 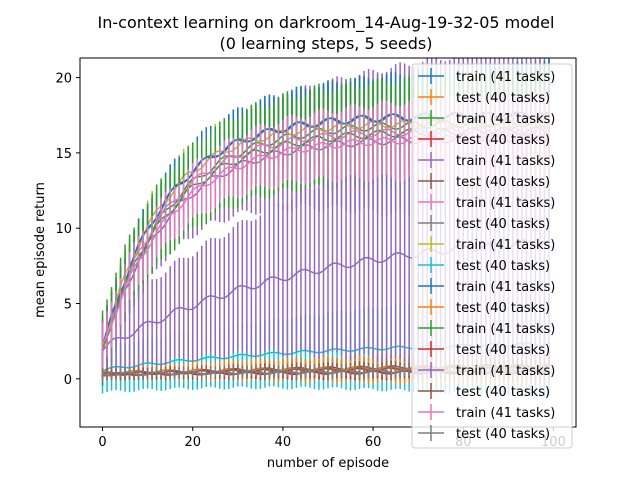 What do you see at coordinates (68, 380) in the screenshot?
I see `y-tick-label: 0` at bounding box center [68, 380].